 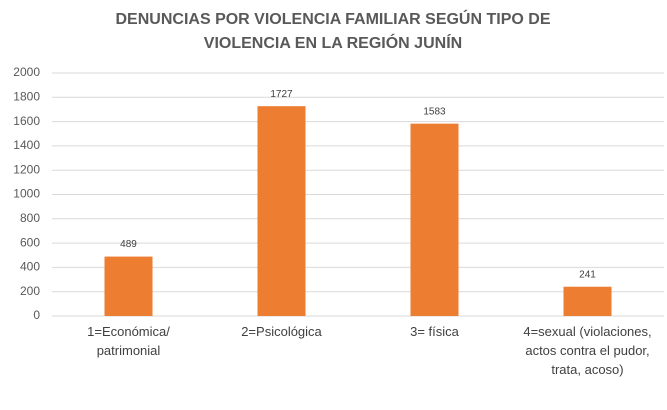 I want to click on y-tick-label: 200, so click(x=30, y=291).